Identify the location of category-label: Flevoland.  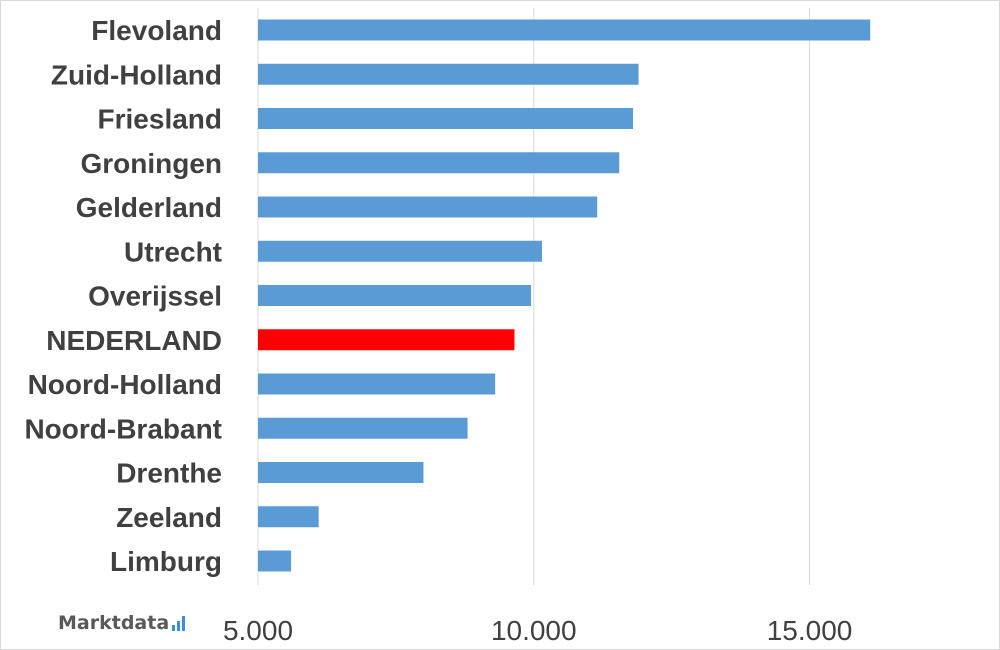
(156, 30).